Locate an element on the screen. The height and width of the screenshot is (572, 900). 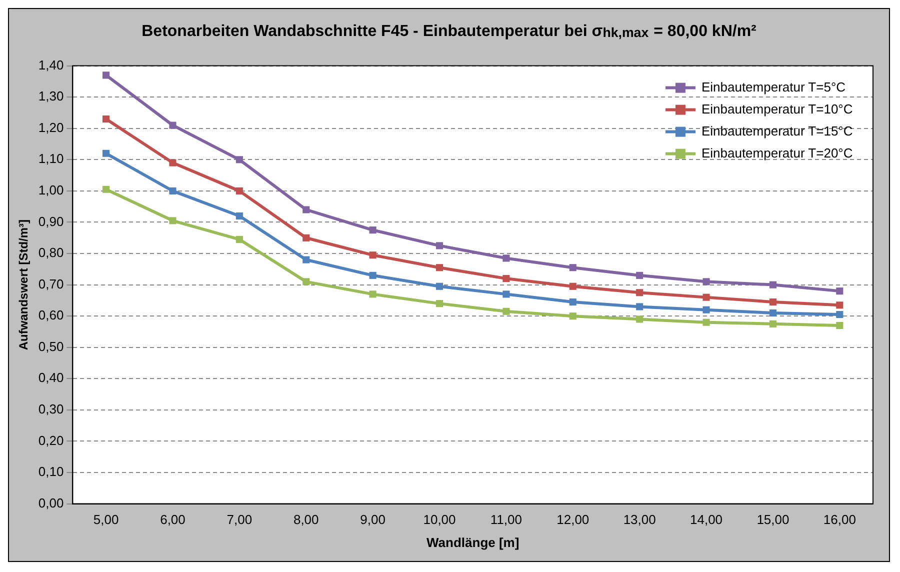
x-axis-title: Wandlänge [m] is located at coordinates (473, 542).